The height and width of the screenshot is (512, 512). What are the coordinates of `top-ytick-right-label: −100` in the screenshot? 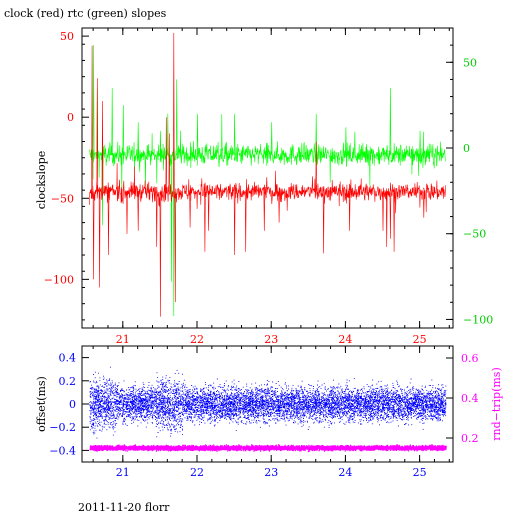 It's located at (478, 319).